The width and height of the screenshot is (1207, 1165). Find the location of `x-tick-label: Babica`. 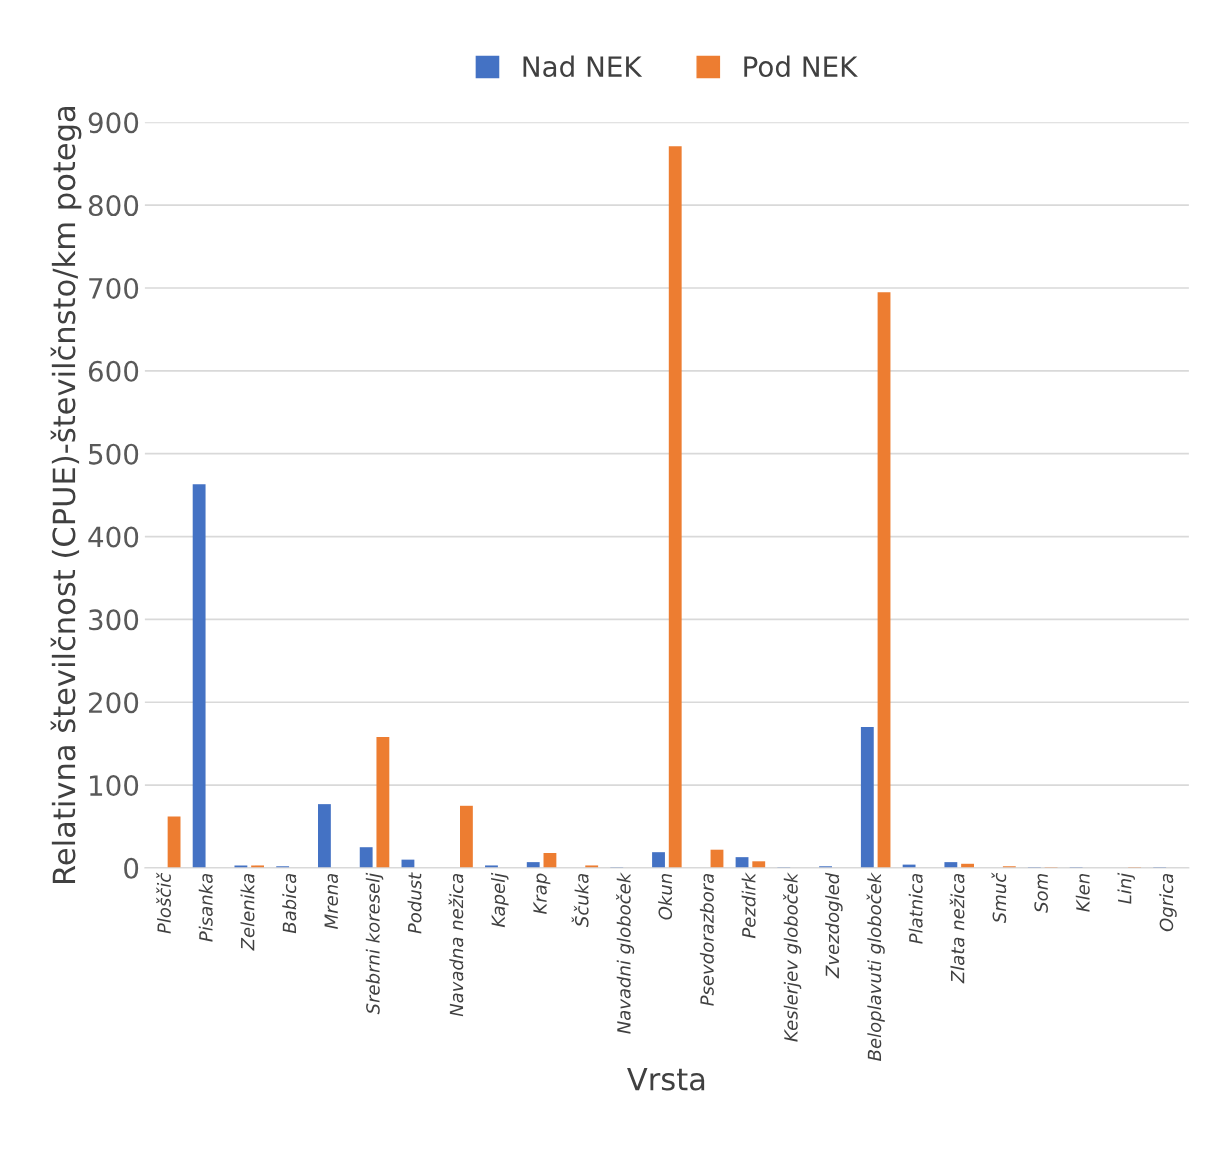

x-tick-label: Babica is located at coordinates (289, 903).